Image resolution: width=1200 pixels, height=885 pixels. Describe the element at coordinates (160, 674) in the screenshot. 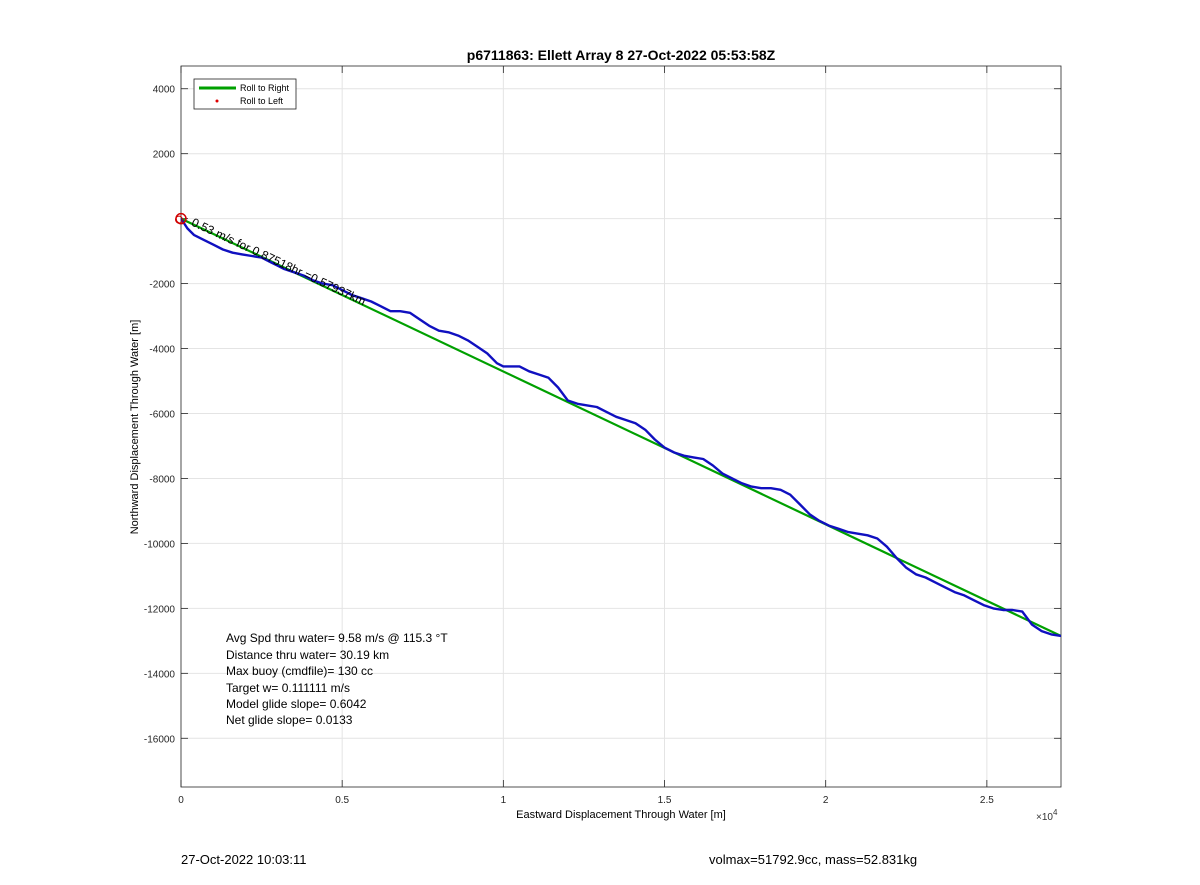

I see `y-tick-label: -14000` at that location.